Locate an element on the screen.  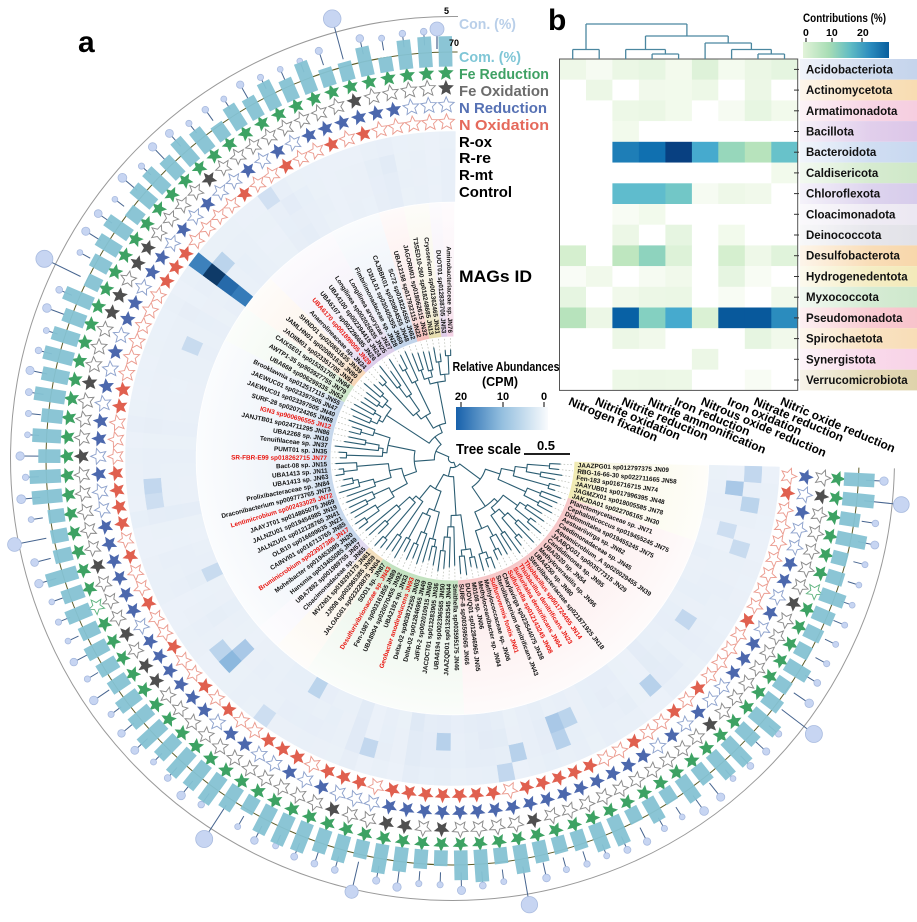
svg-text: b is located at coordinates (557, 20).